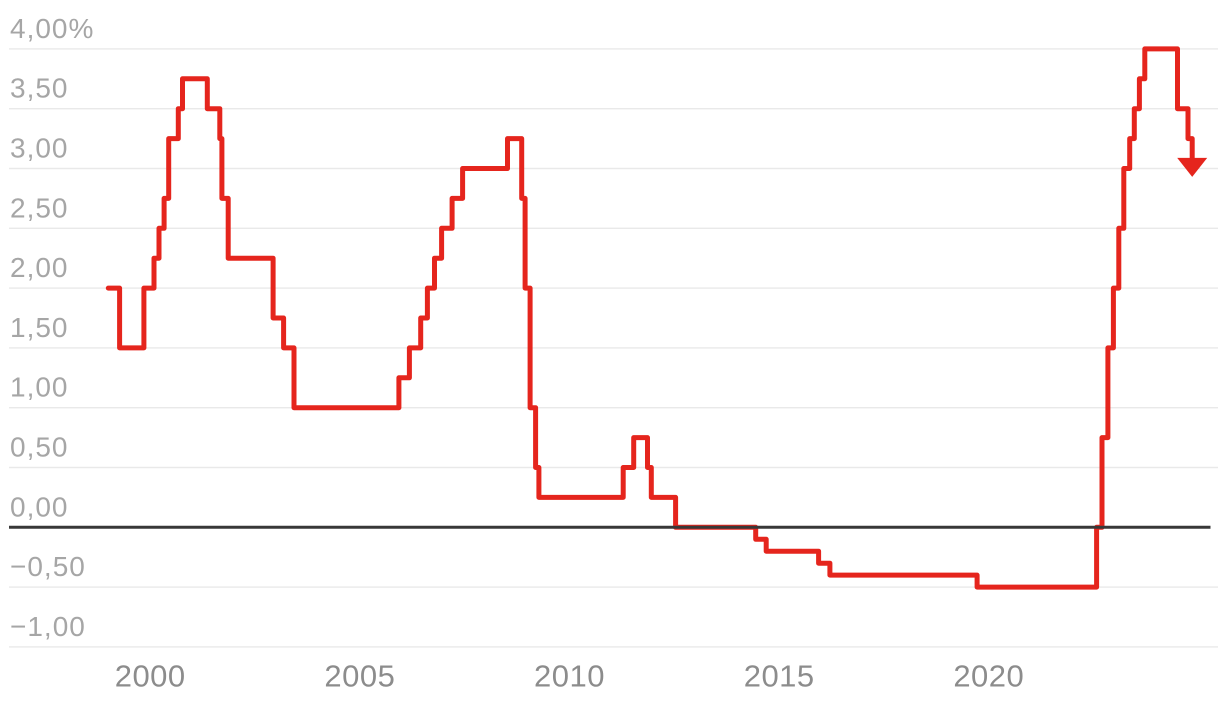  What do you see at coordinates (39, 207) in the screenshot?
I see `y-axis-label: 2,50` at bounding box center [39, 207].